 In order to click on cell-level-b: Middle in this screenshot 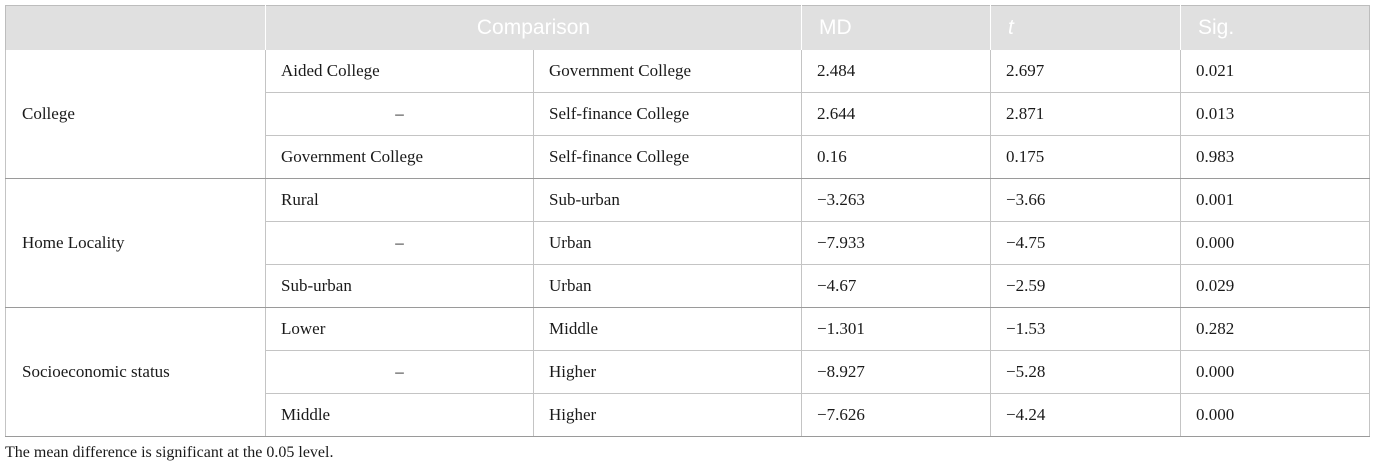, I will do `click(667, 329)`.